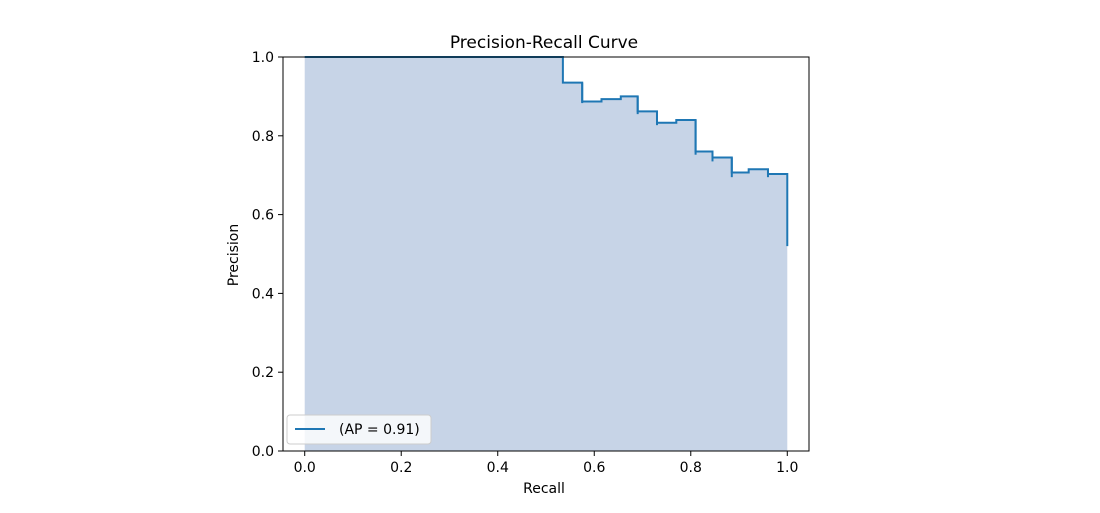 The height and width of the screenshot is (513, 1100). Describe the element at coordinates (263, 373) in the screenshot. I see `y-tick-label: 0.2` at that location.